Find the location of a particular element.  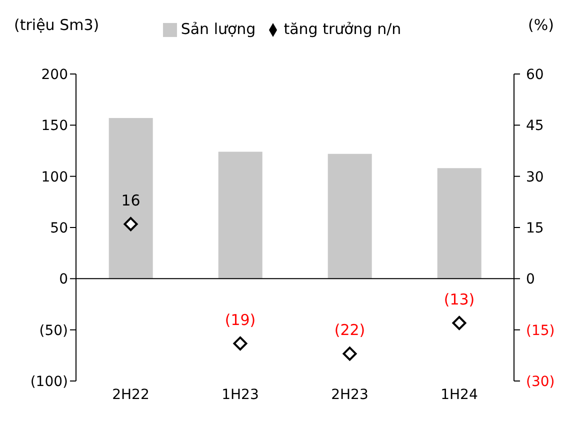

y2-tick-label: 60 is located at coordinates (535, 75).